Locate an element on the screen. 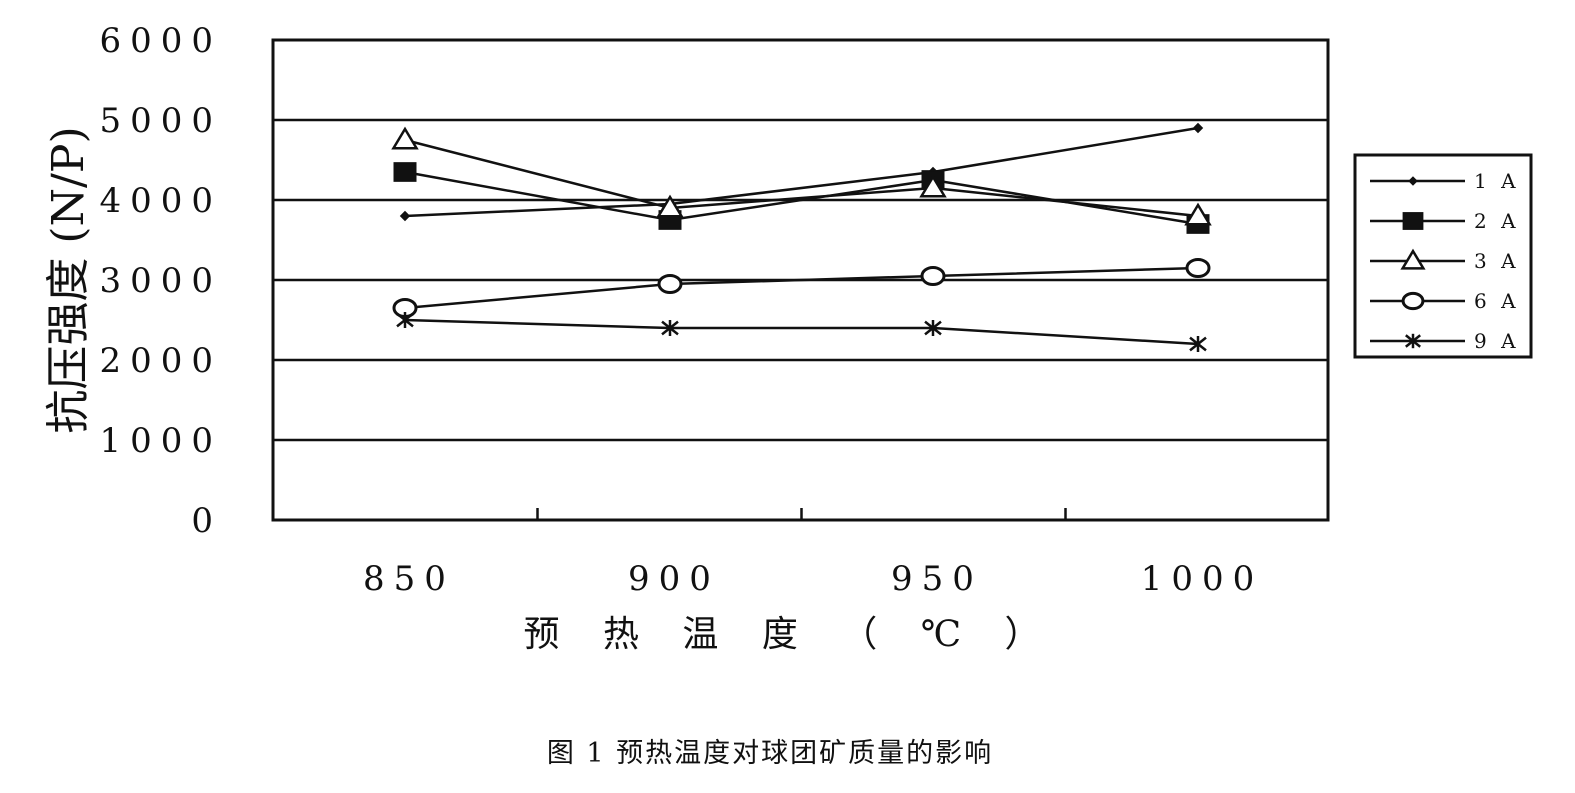 The height and width of the screenshot is (793, 1575). series-3a is located at coordinates (801, 176).